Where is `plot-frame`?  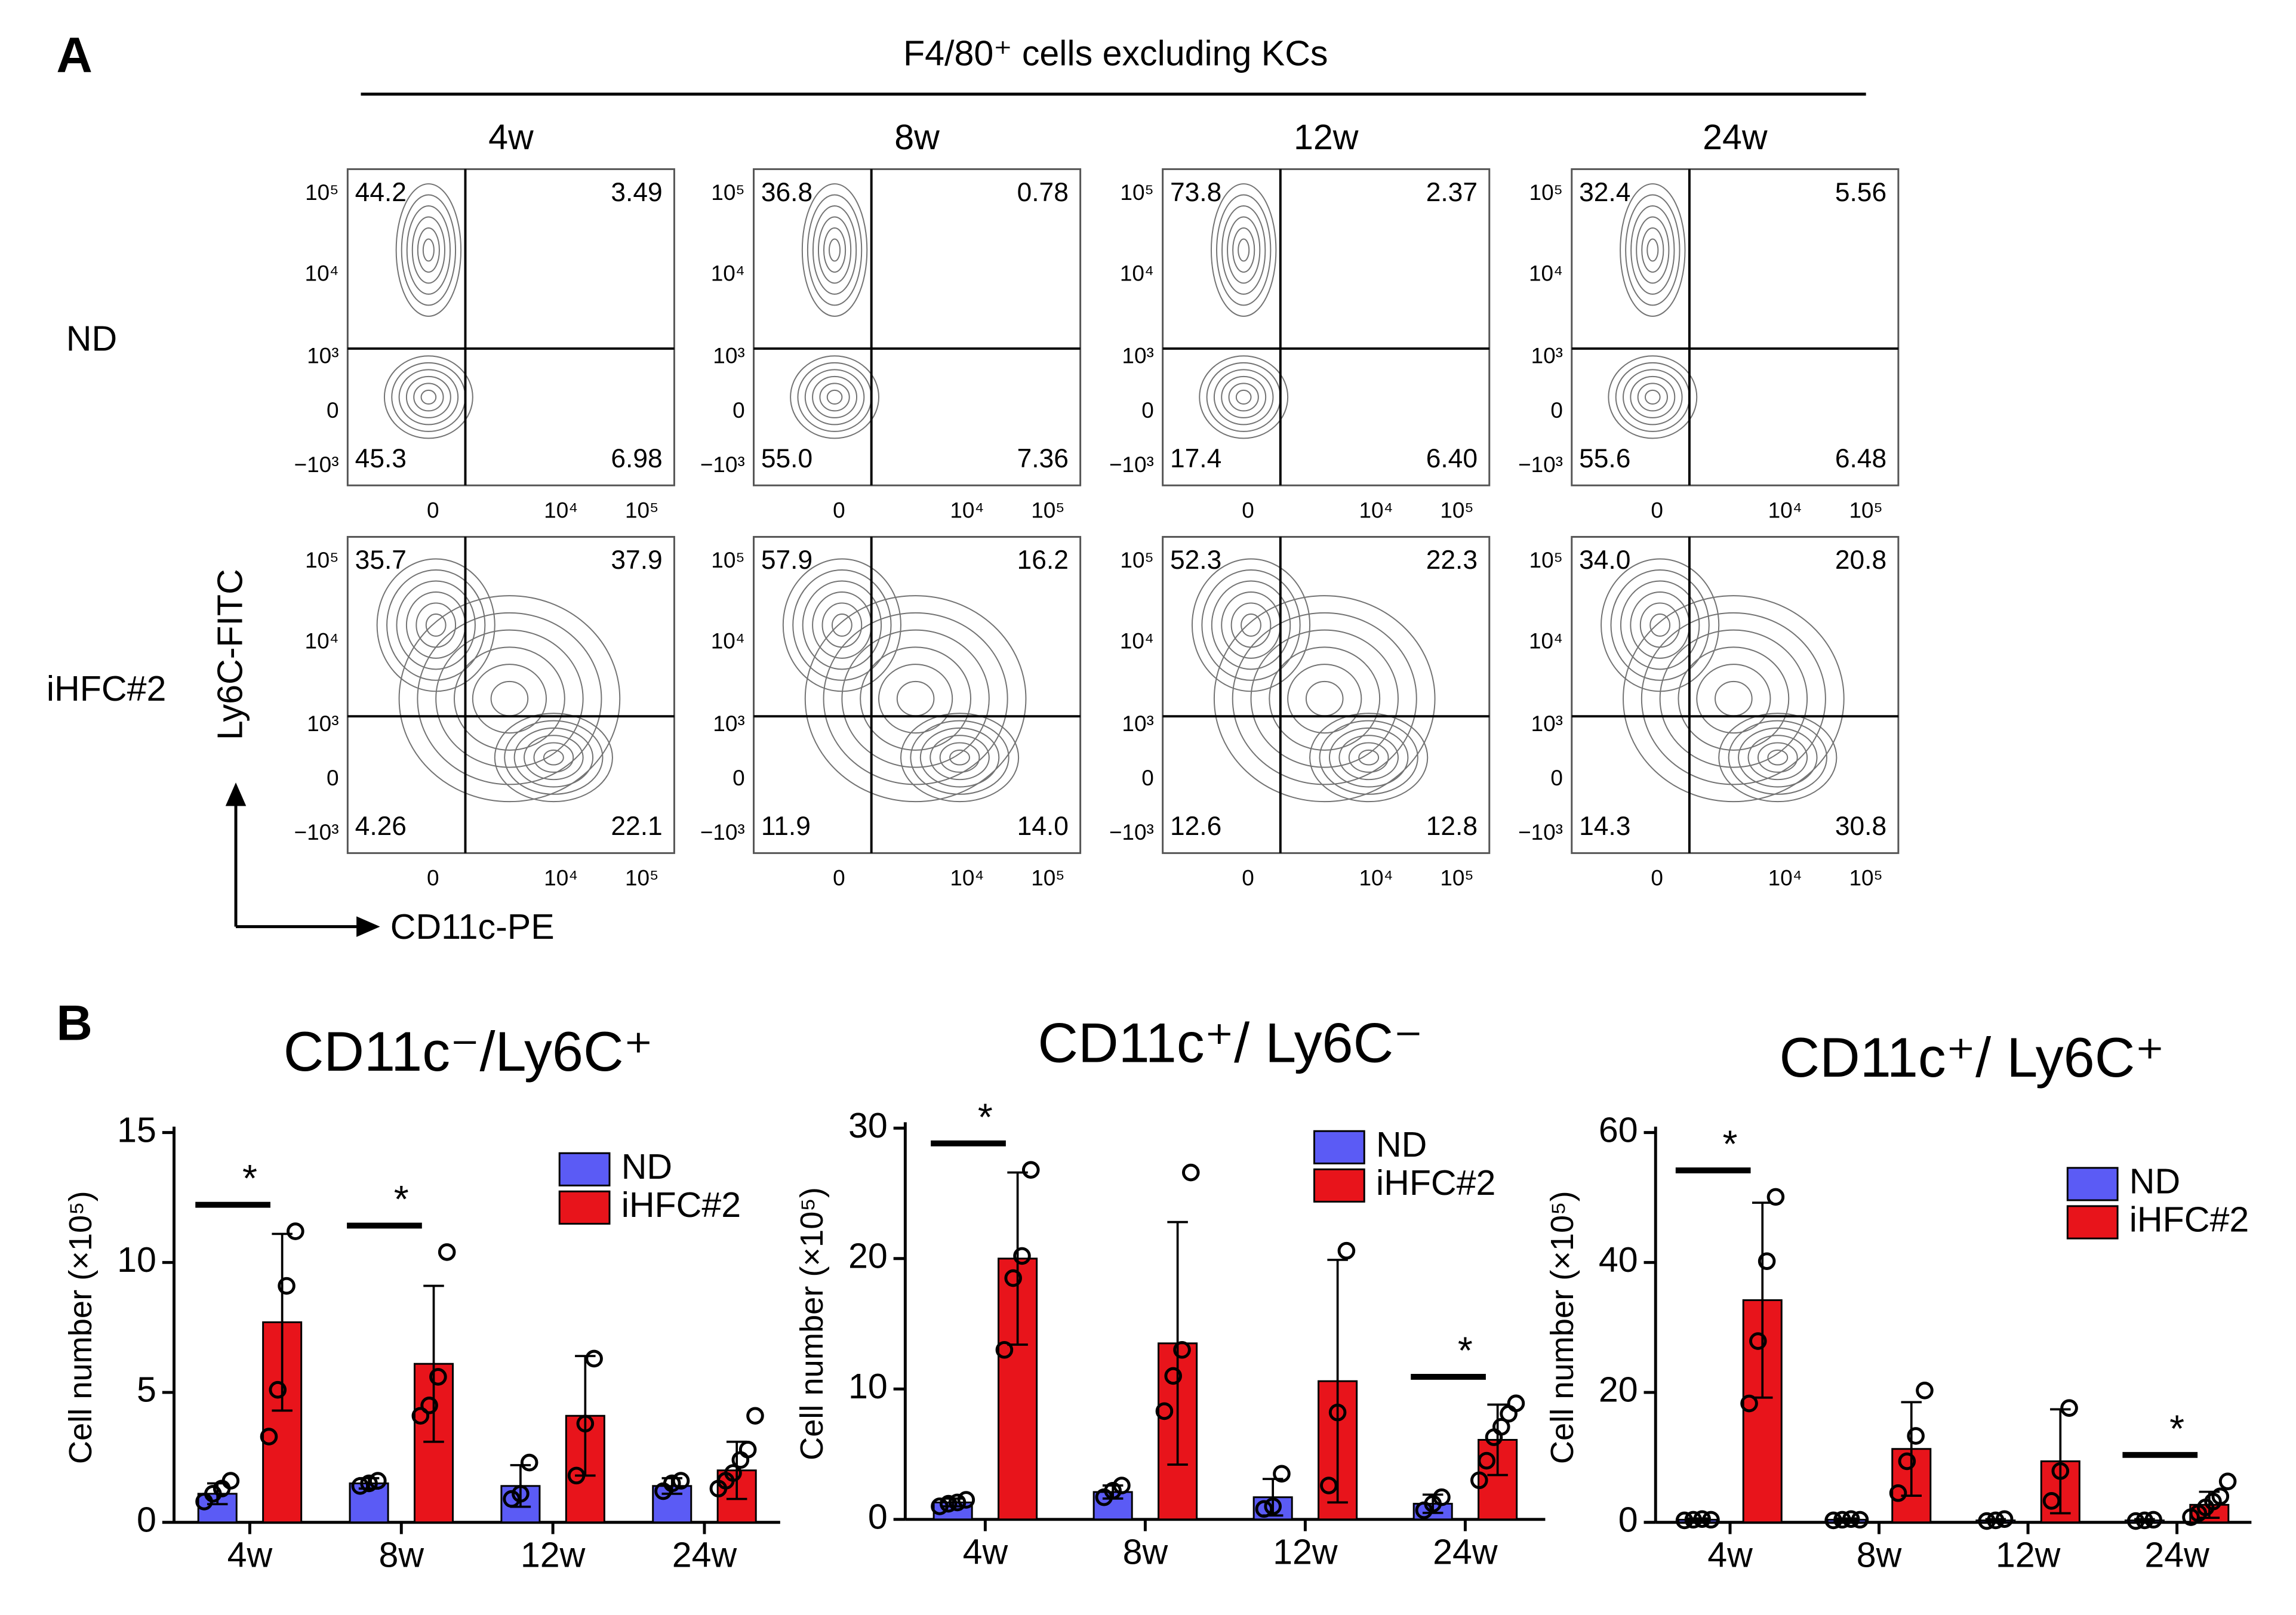
plot-frame is located at coordinates (1326, 695).